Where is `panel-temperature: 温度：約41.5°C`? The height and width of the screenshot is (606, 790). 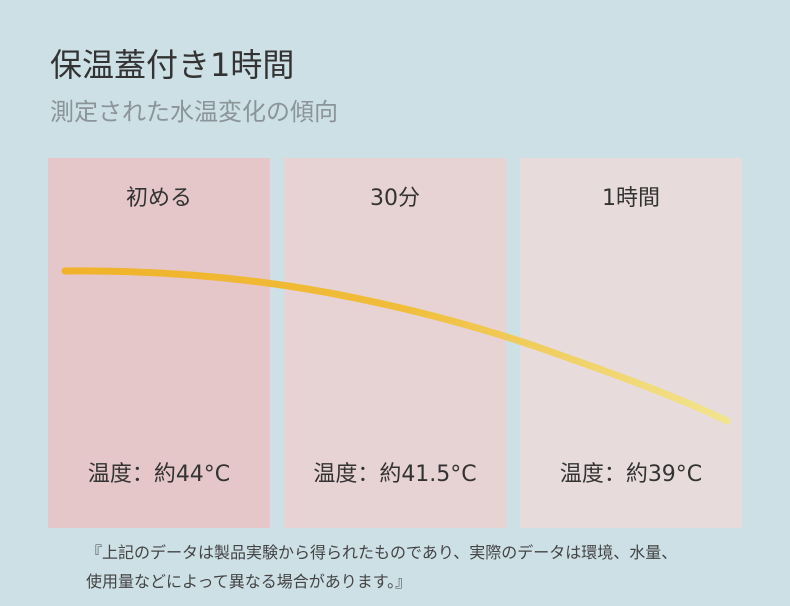 panel-temperature: 温度：約41.5°C is located at coordinates (395, 474).